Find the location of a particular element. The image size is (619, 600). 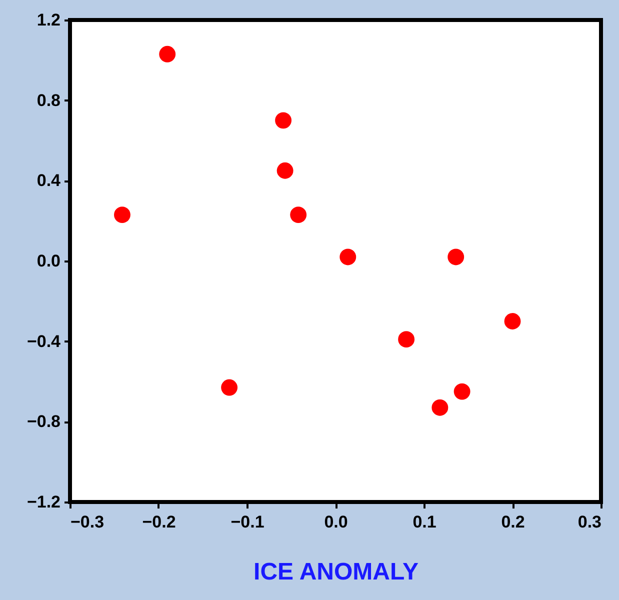

y-tick-label: −0.8 is located at coordinates (43, 422).